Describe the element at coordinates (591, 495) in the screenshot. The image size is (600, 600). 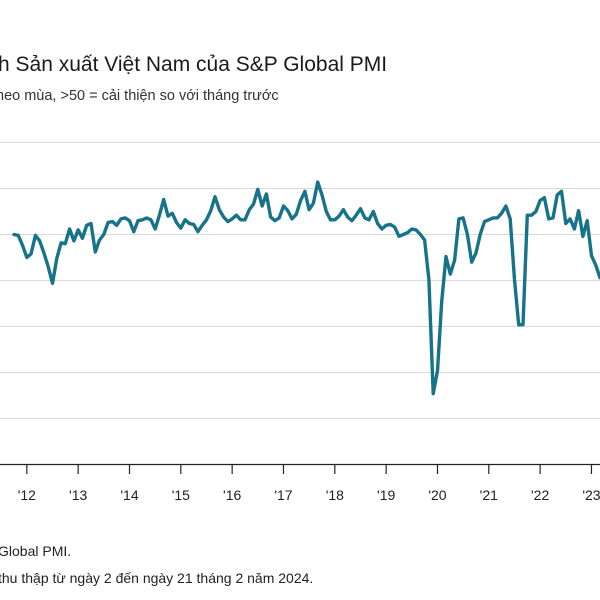
I see `x-tick-label-2023: '23` at that location.